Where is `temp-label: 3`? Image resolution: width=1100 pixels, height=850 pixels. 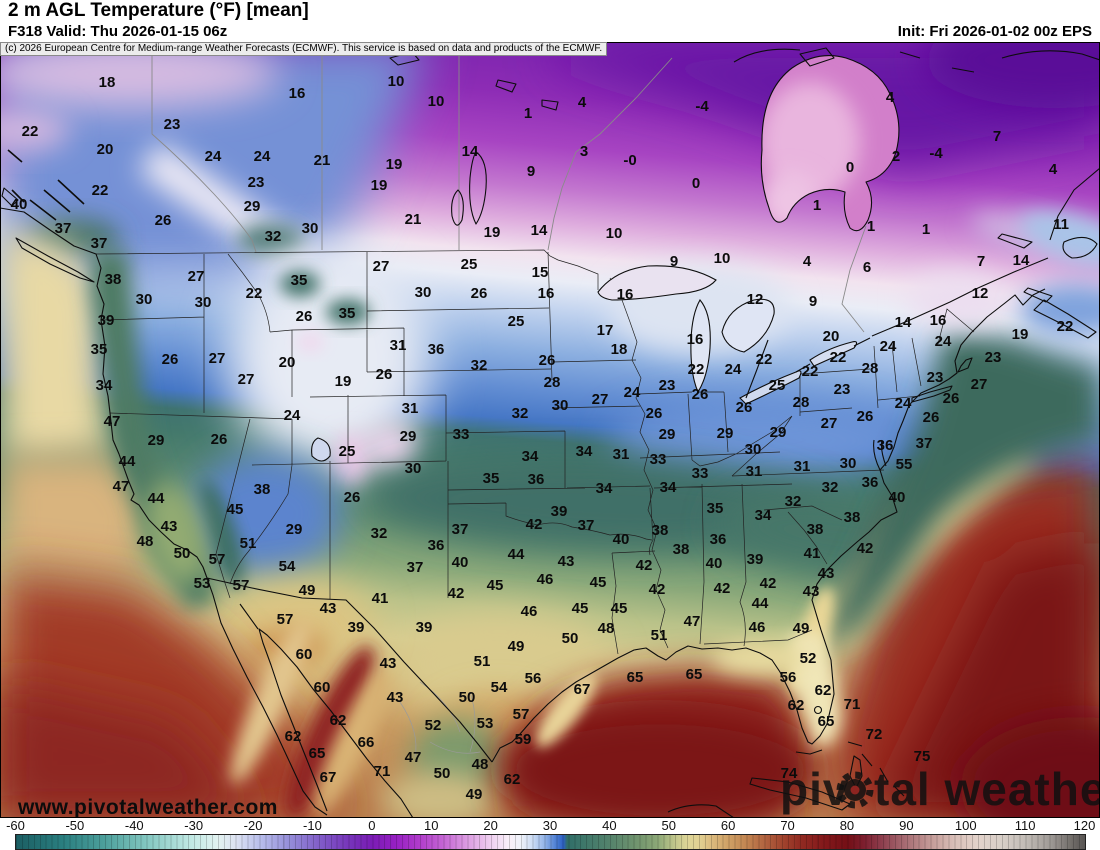
temp-label: 3 is located at coordinates (584, 151).